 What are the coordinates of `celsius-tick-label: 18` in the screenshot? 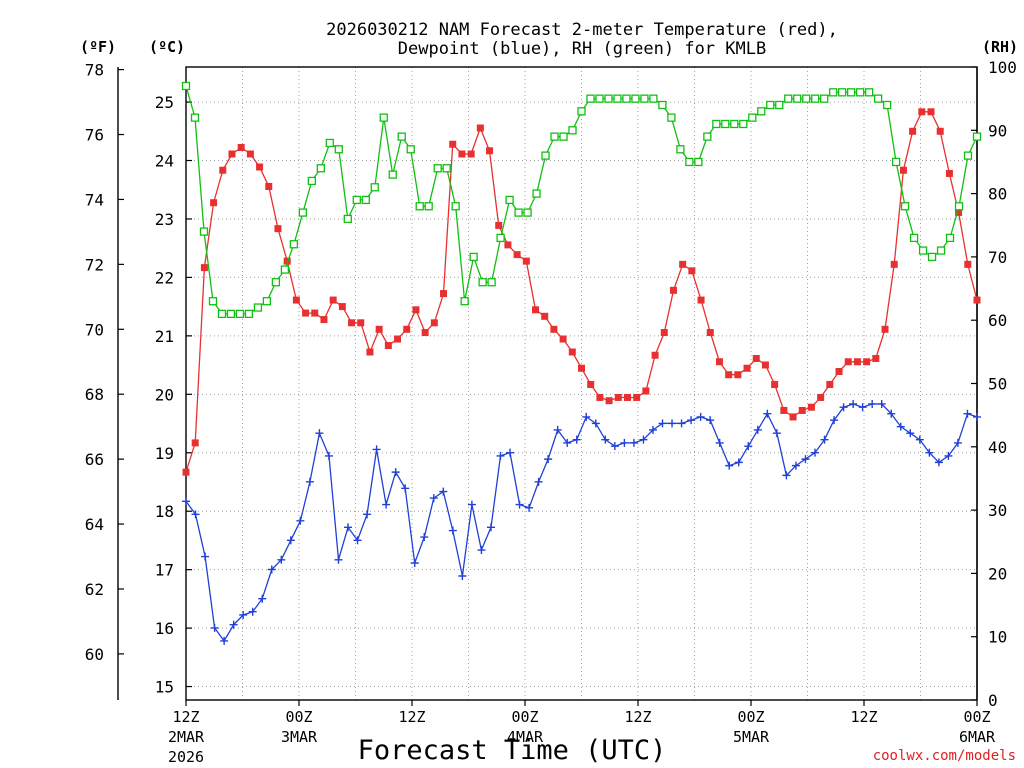 It's located at (164, 511).